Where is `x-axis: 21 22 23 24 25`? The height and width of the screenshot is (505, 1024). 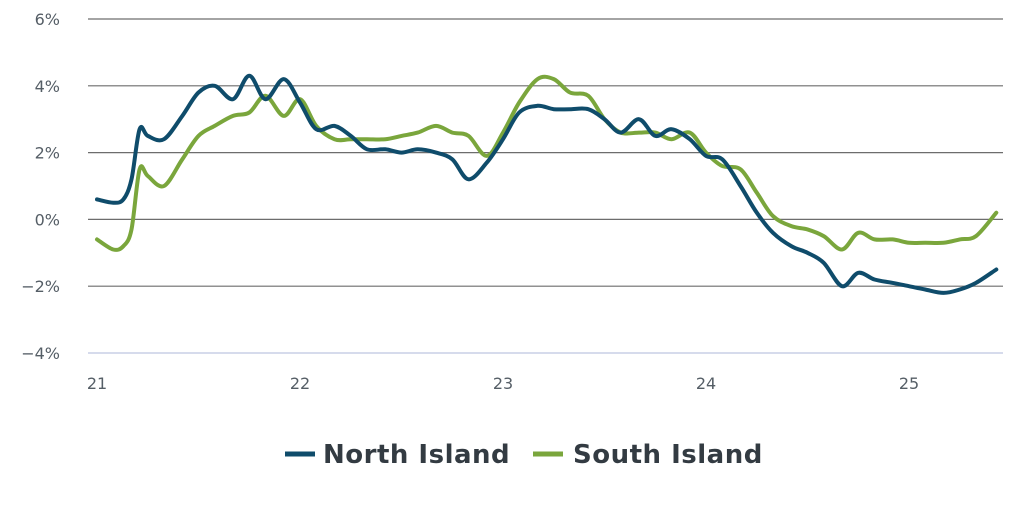 x-axis: 21 22 23 24 25 is located at coordinates (503, 383).